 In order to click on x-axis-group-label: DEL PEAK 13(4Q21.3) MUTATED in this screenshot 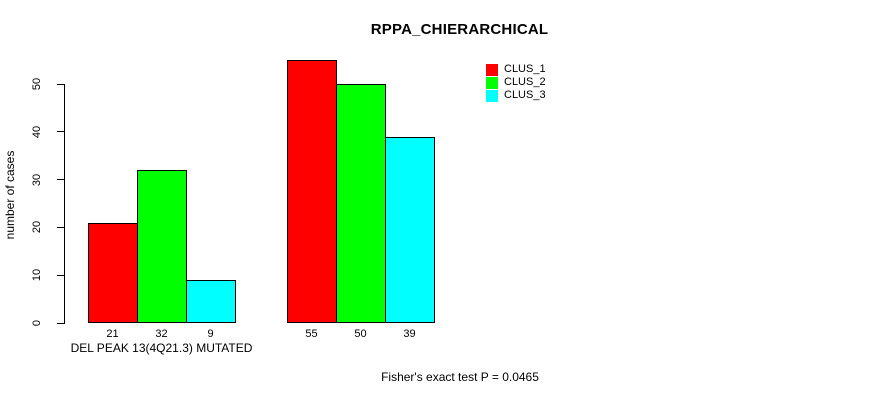, I will do `click(161, 348)`.